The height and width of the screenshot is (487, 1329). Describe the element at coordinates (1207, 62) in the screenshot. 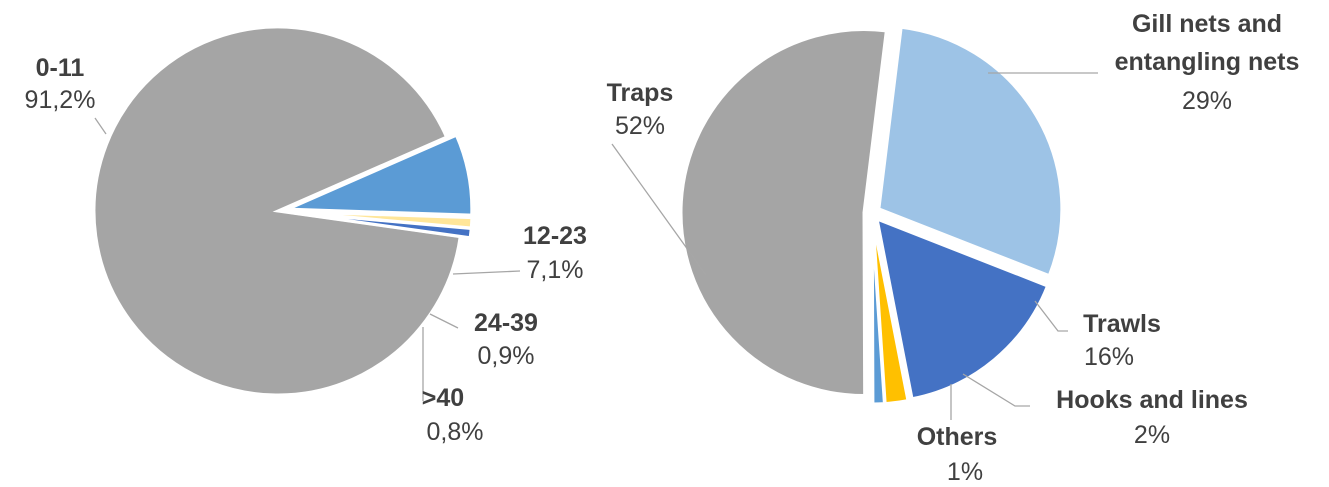

I see `slice-label-gill-nets-and-entangling-nets-line2: entangling nets` at that location.